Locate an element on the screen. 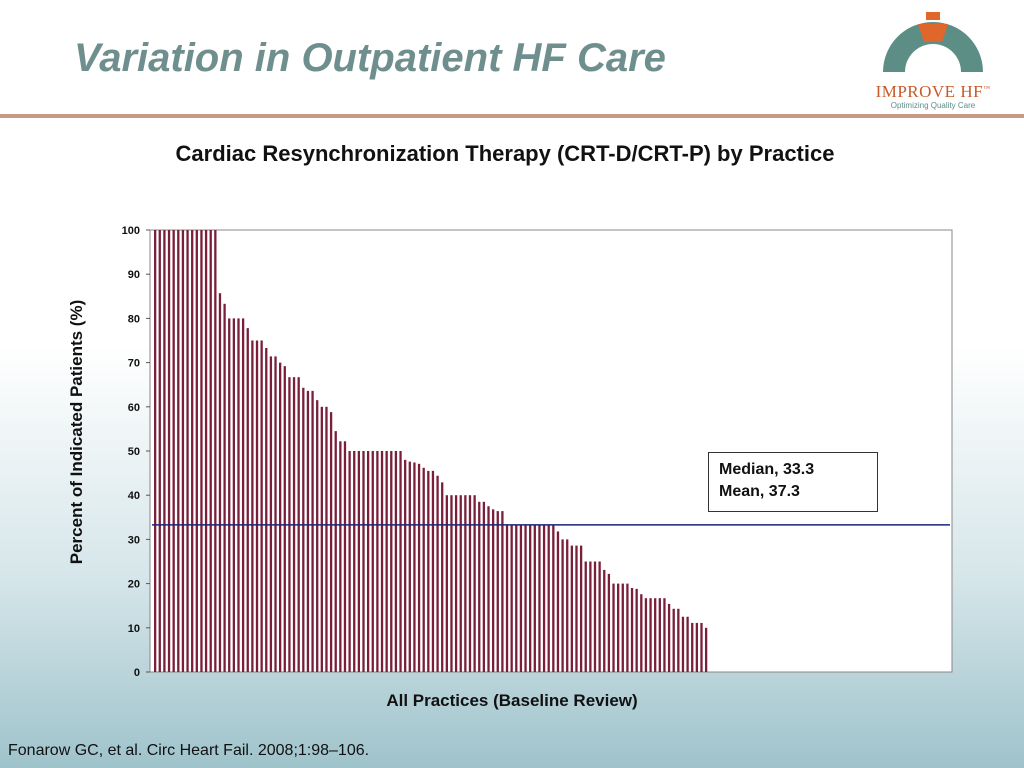 The width and height of the screenshot is (1024, 768). y-tick-label: 100 is located at coordinates (131, 231).